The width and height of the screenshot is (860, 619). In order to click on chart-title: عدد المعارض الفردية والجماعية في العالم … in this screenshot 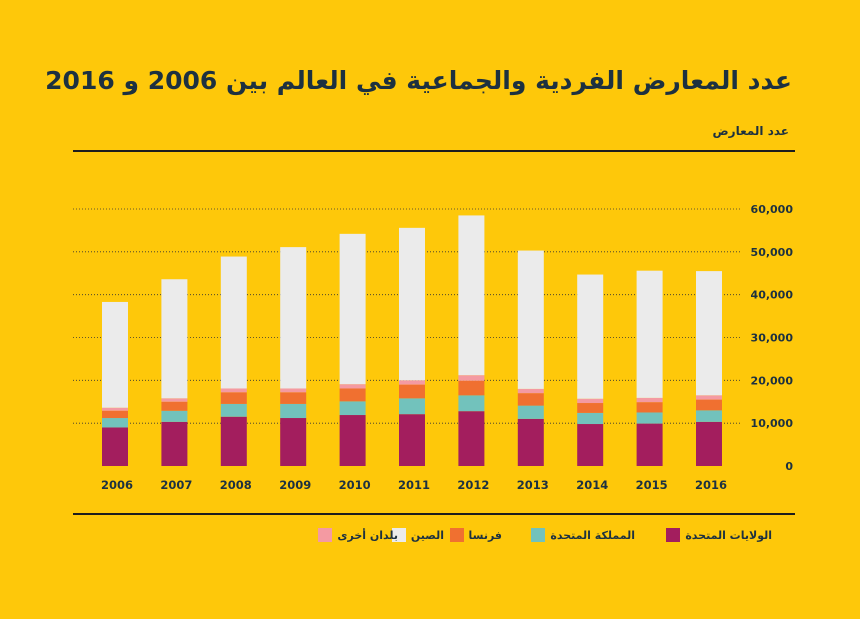, I will do `click(418, 80)`.